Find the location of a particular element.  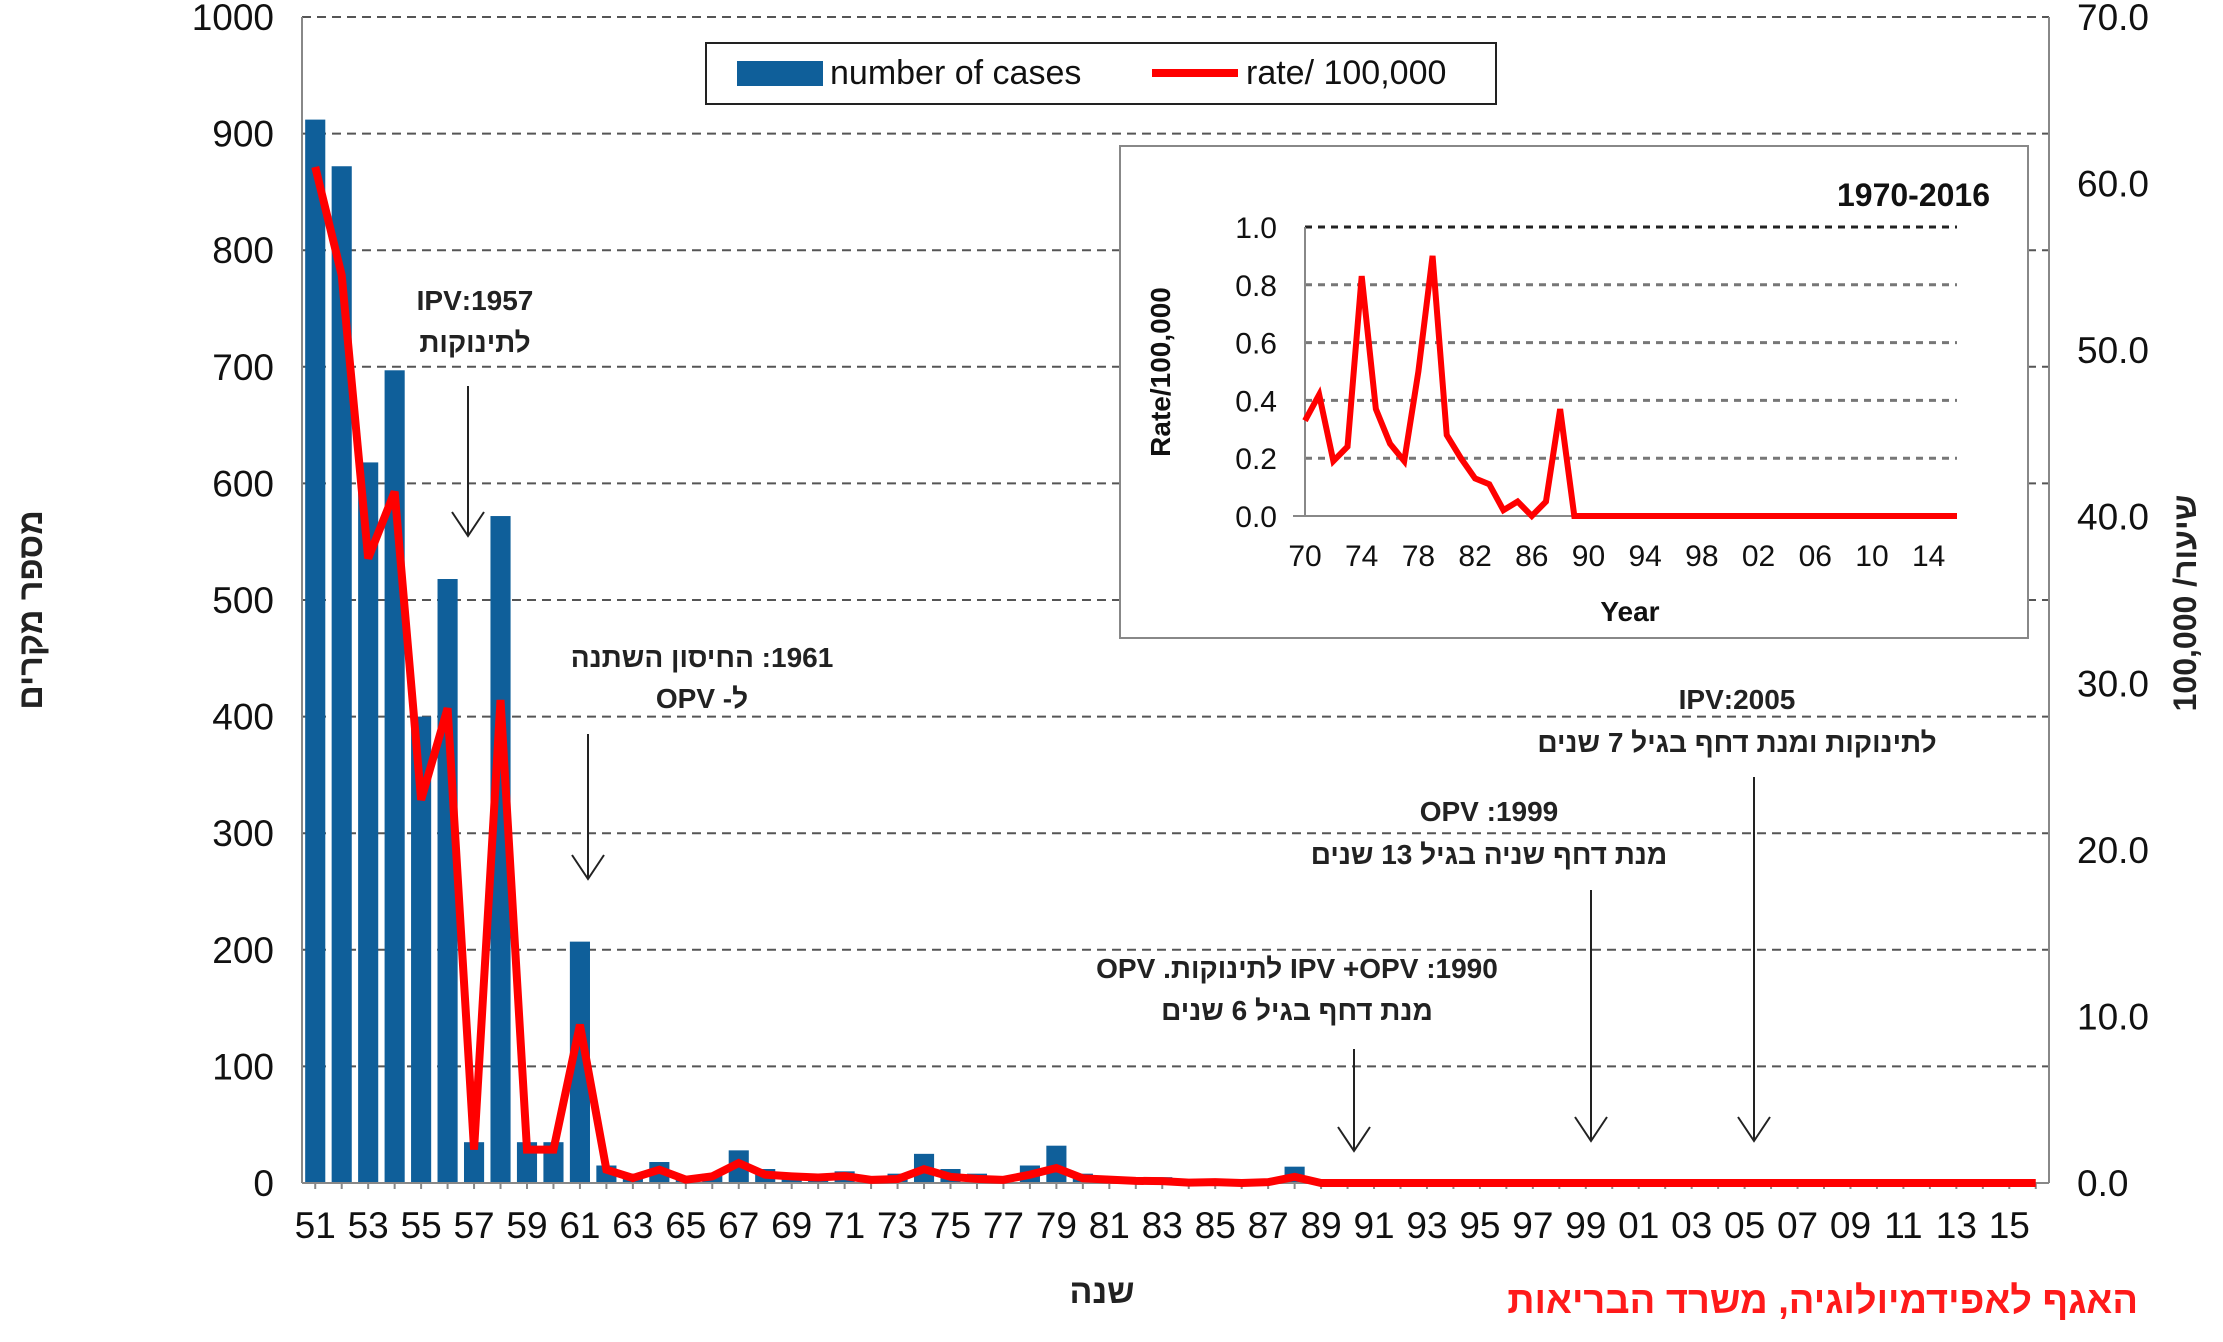

y2-tick-label: 0.0 is located at coordinates (2102, 1183).